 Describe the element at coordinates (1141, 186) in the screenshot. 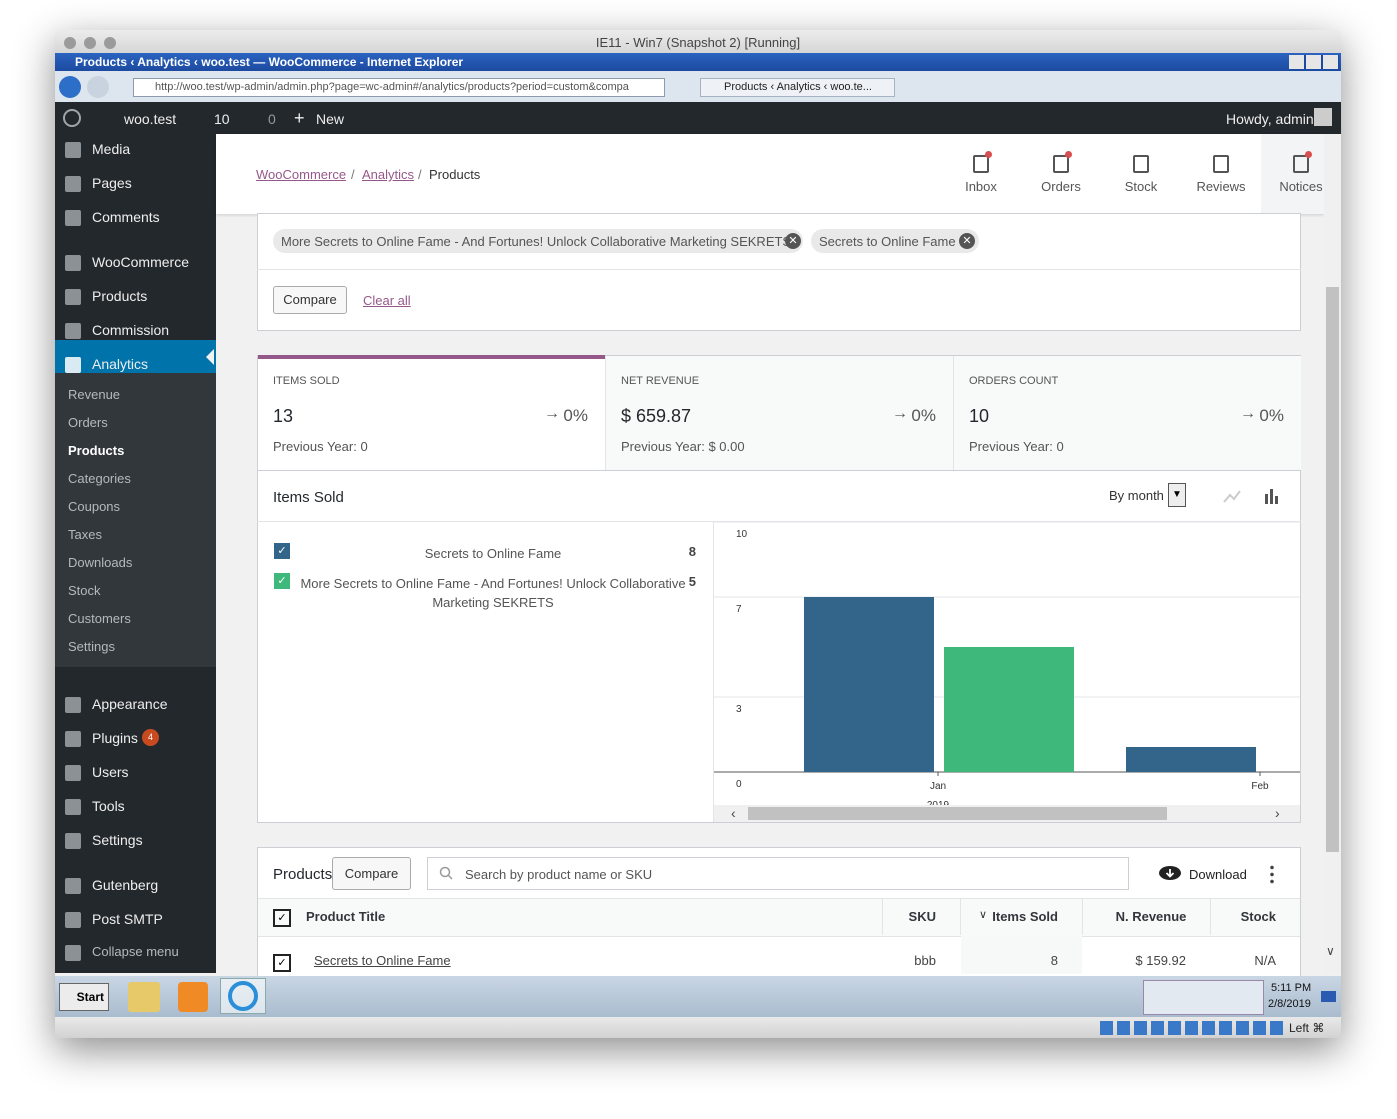

I see `action-label: Stock` at that location.